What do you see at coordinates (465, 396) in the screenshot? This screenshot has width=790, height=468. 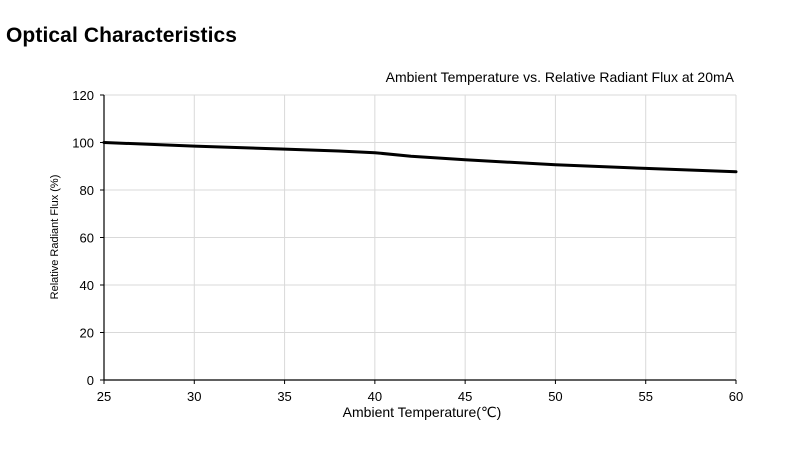 I see `x-tick-label-4: 45` at bounding box center [465, 396].